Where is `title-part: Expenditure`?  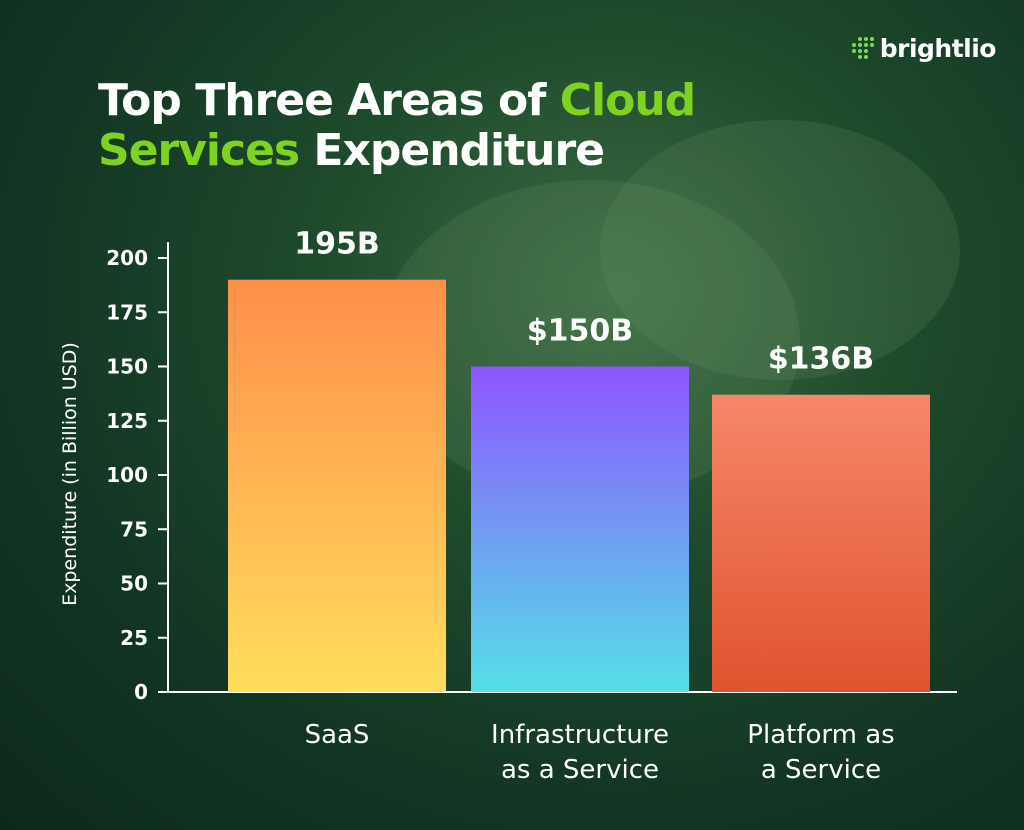 title-part: Expenditure is located at coordinates (452, 150).